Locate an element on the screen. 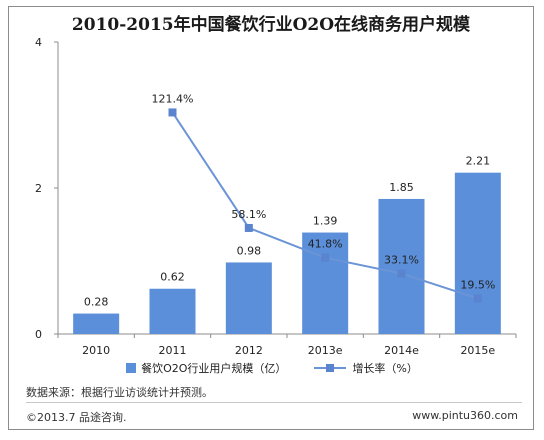  y-tick-label: 2 is located at coordinates (38, 188).